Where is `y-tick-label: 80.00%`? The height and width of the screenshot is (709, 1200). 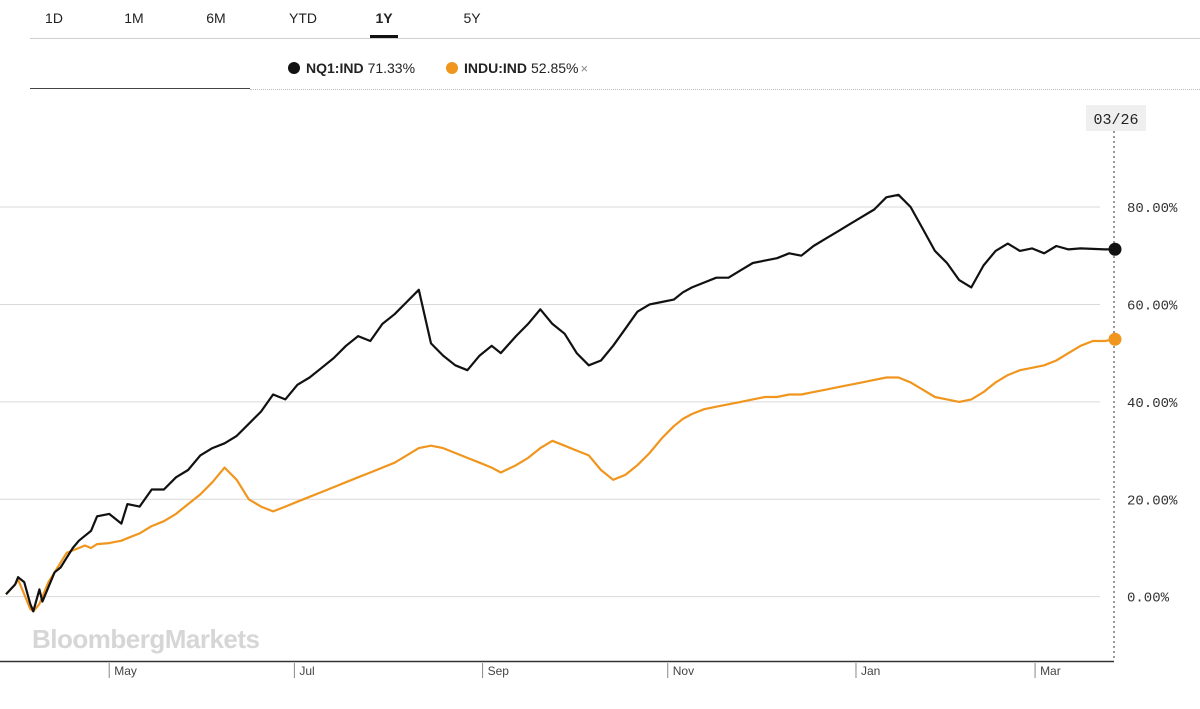
y-tick-label: 80.00% is located at coordinates (1152, 209).